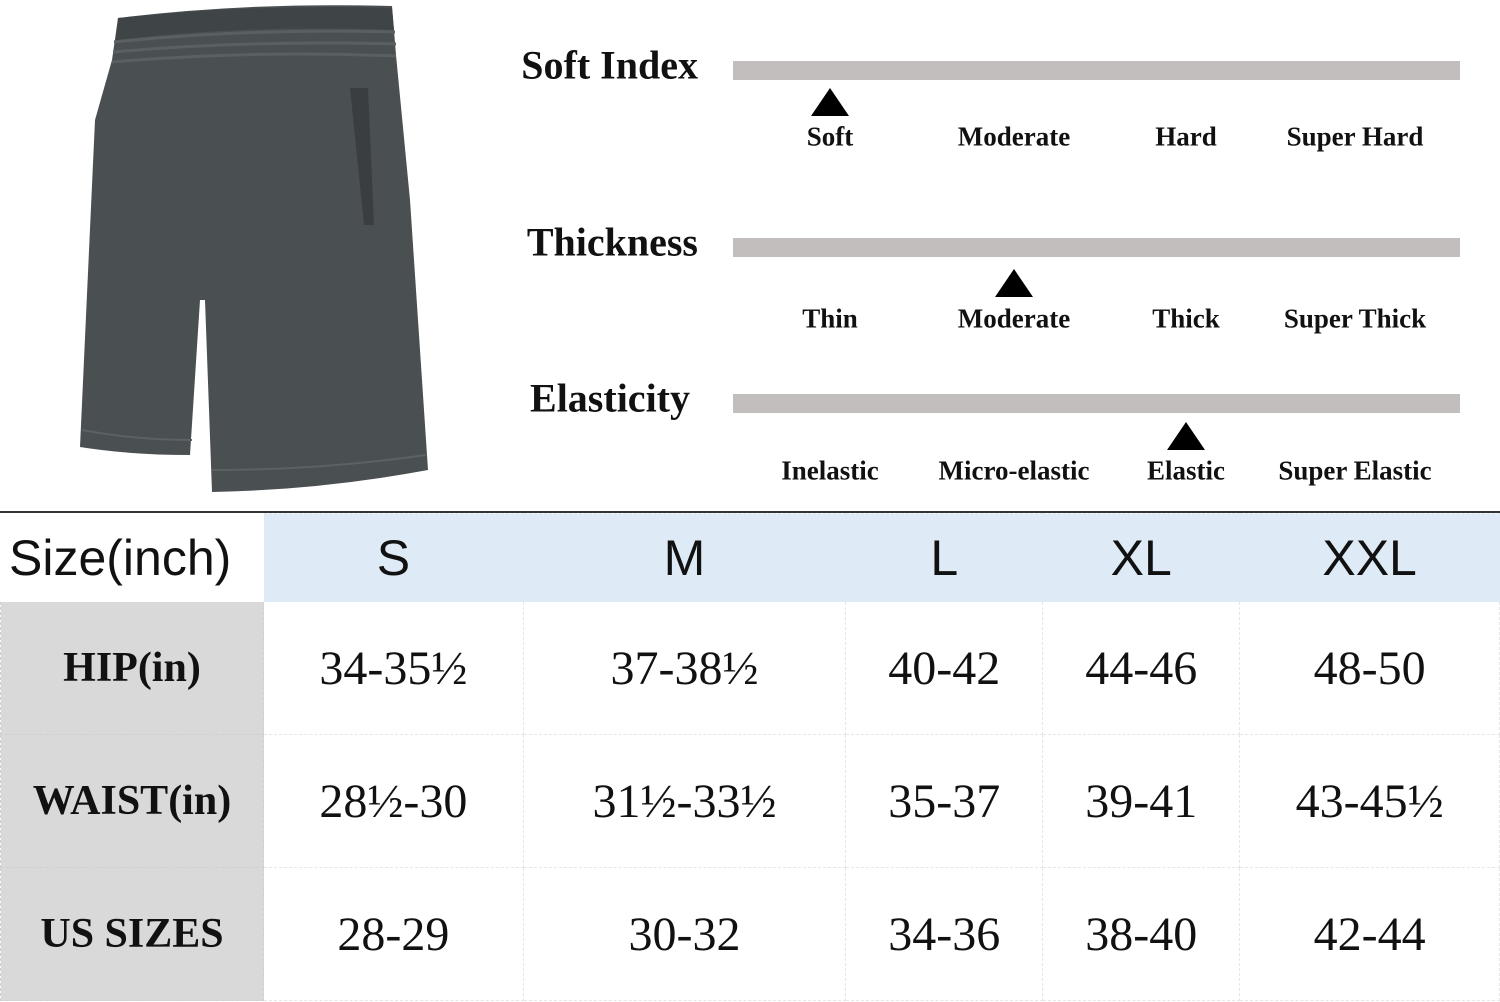  What do you see at coordinates (1355, 318) in the screenshot?
I see `scale-option: Super Thick` at bounding box center [1355, 318].